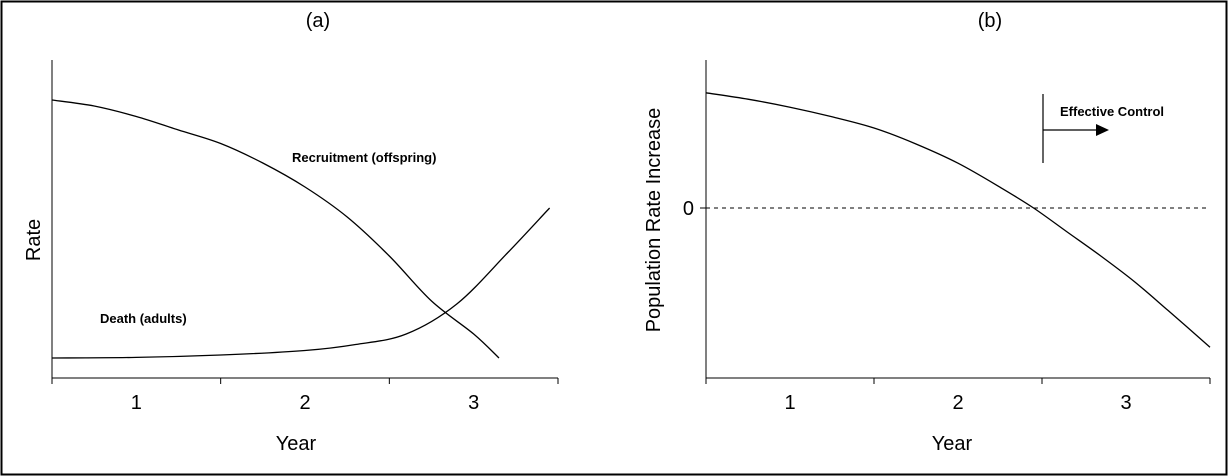 This screenshot has width=1228, height=476. Describe the element at coordinates (143, 318) in the screenshot. I see `annotation-death: Death (adults)` at that location.